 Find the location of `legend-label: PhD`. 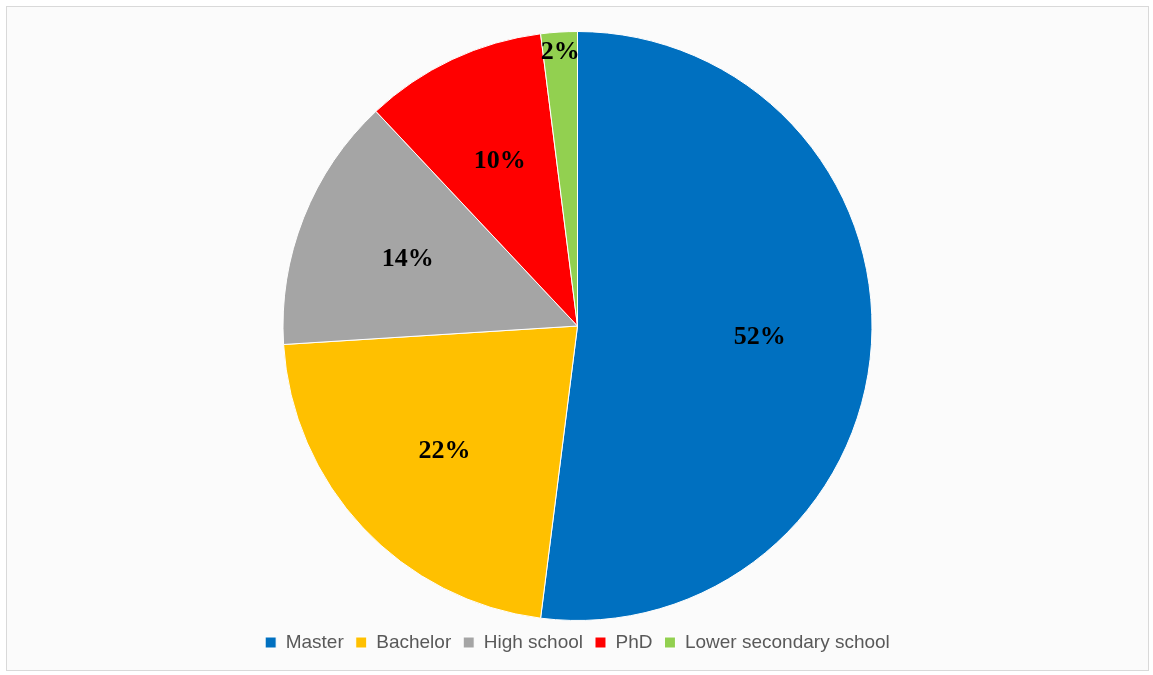

legend-label: PhD is located at coordinates (634, 641).